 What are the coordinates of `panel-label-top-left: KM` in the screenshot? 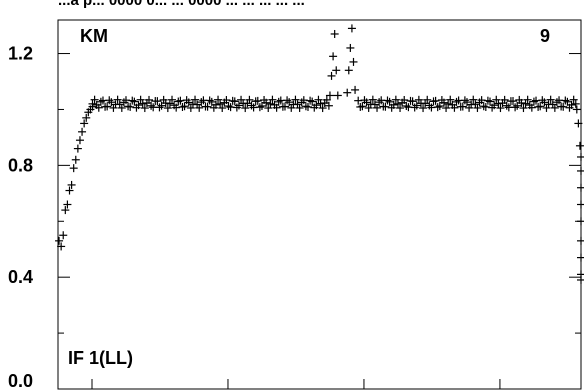 It's located at (94, 36).